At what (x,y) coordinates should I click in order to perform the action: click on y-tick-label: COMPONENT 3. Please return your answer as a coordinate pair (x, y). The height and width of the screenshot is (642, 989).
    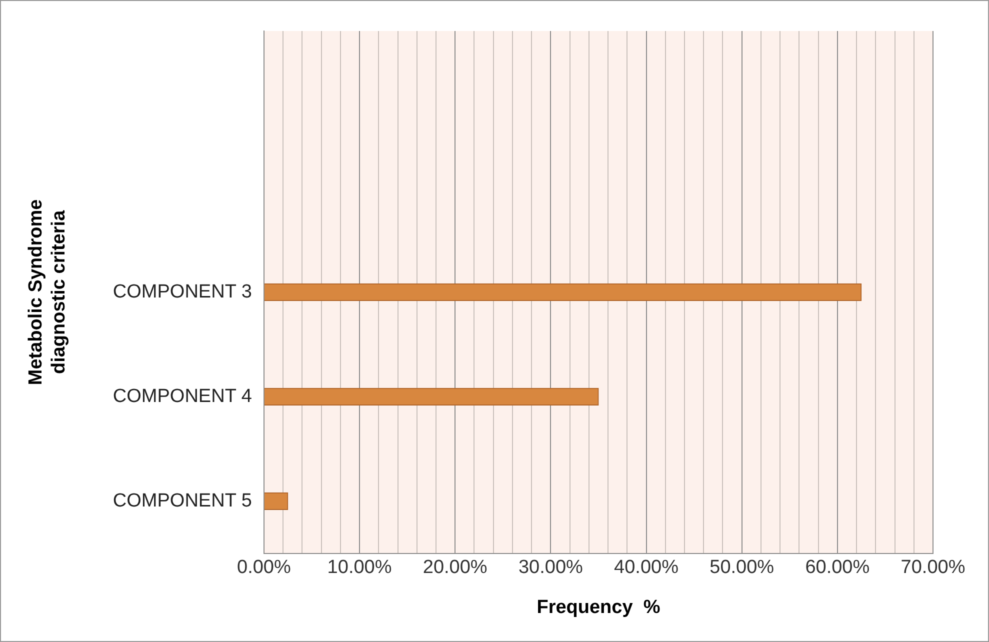
    Looking at the image, I should click on (182, 291).